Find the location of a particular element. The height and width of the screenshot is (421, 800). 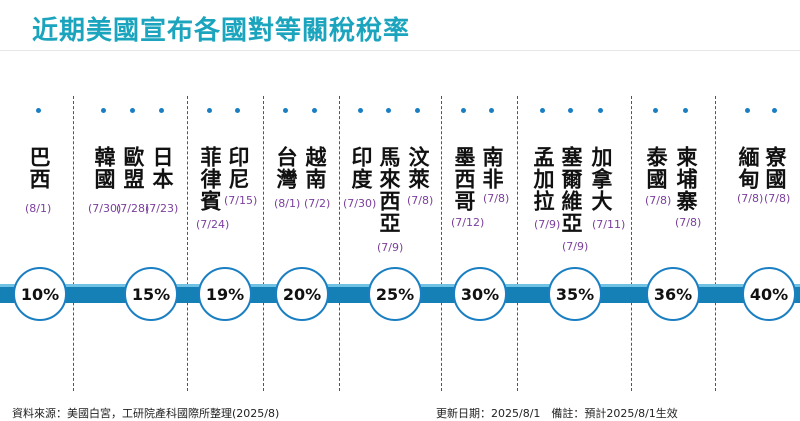

country-name: 柬埔寨 is located at coordinates (686, 179).